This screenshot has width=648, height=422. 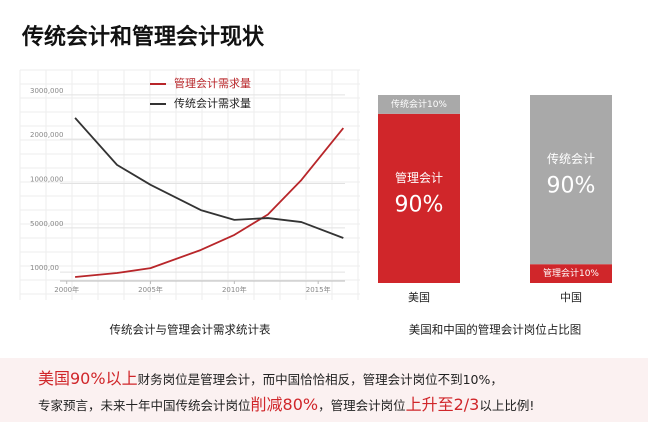 What do you see at coordinates (150, 289) in the screenshot?
I see `x-tick-label: 2005年` at bounding box center [150, 289].